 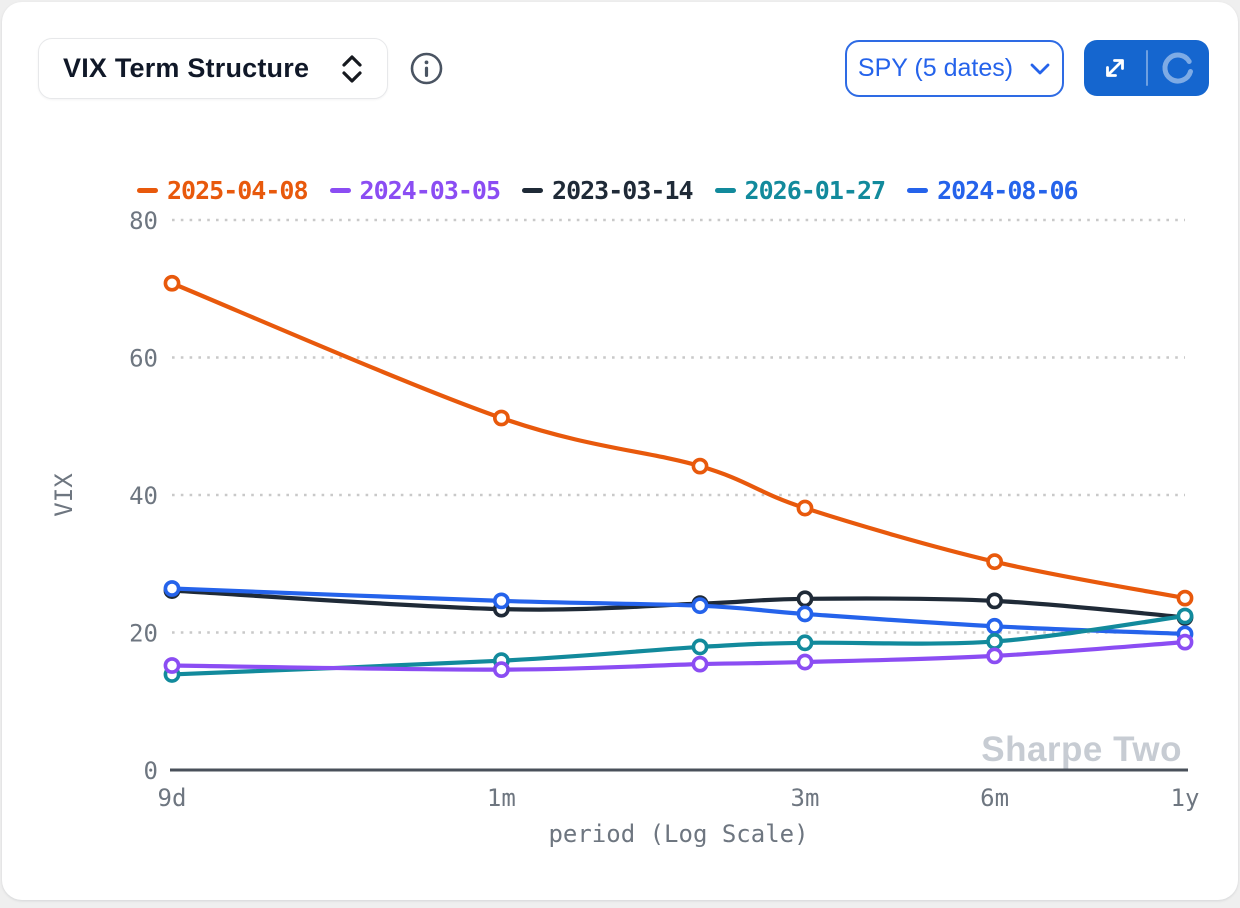 I want to click on legend-label: 2024-08-06, so click(x=1008, y=190).